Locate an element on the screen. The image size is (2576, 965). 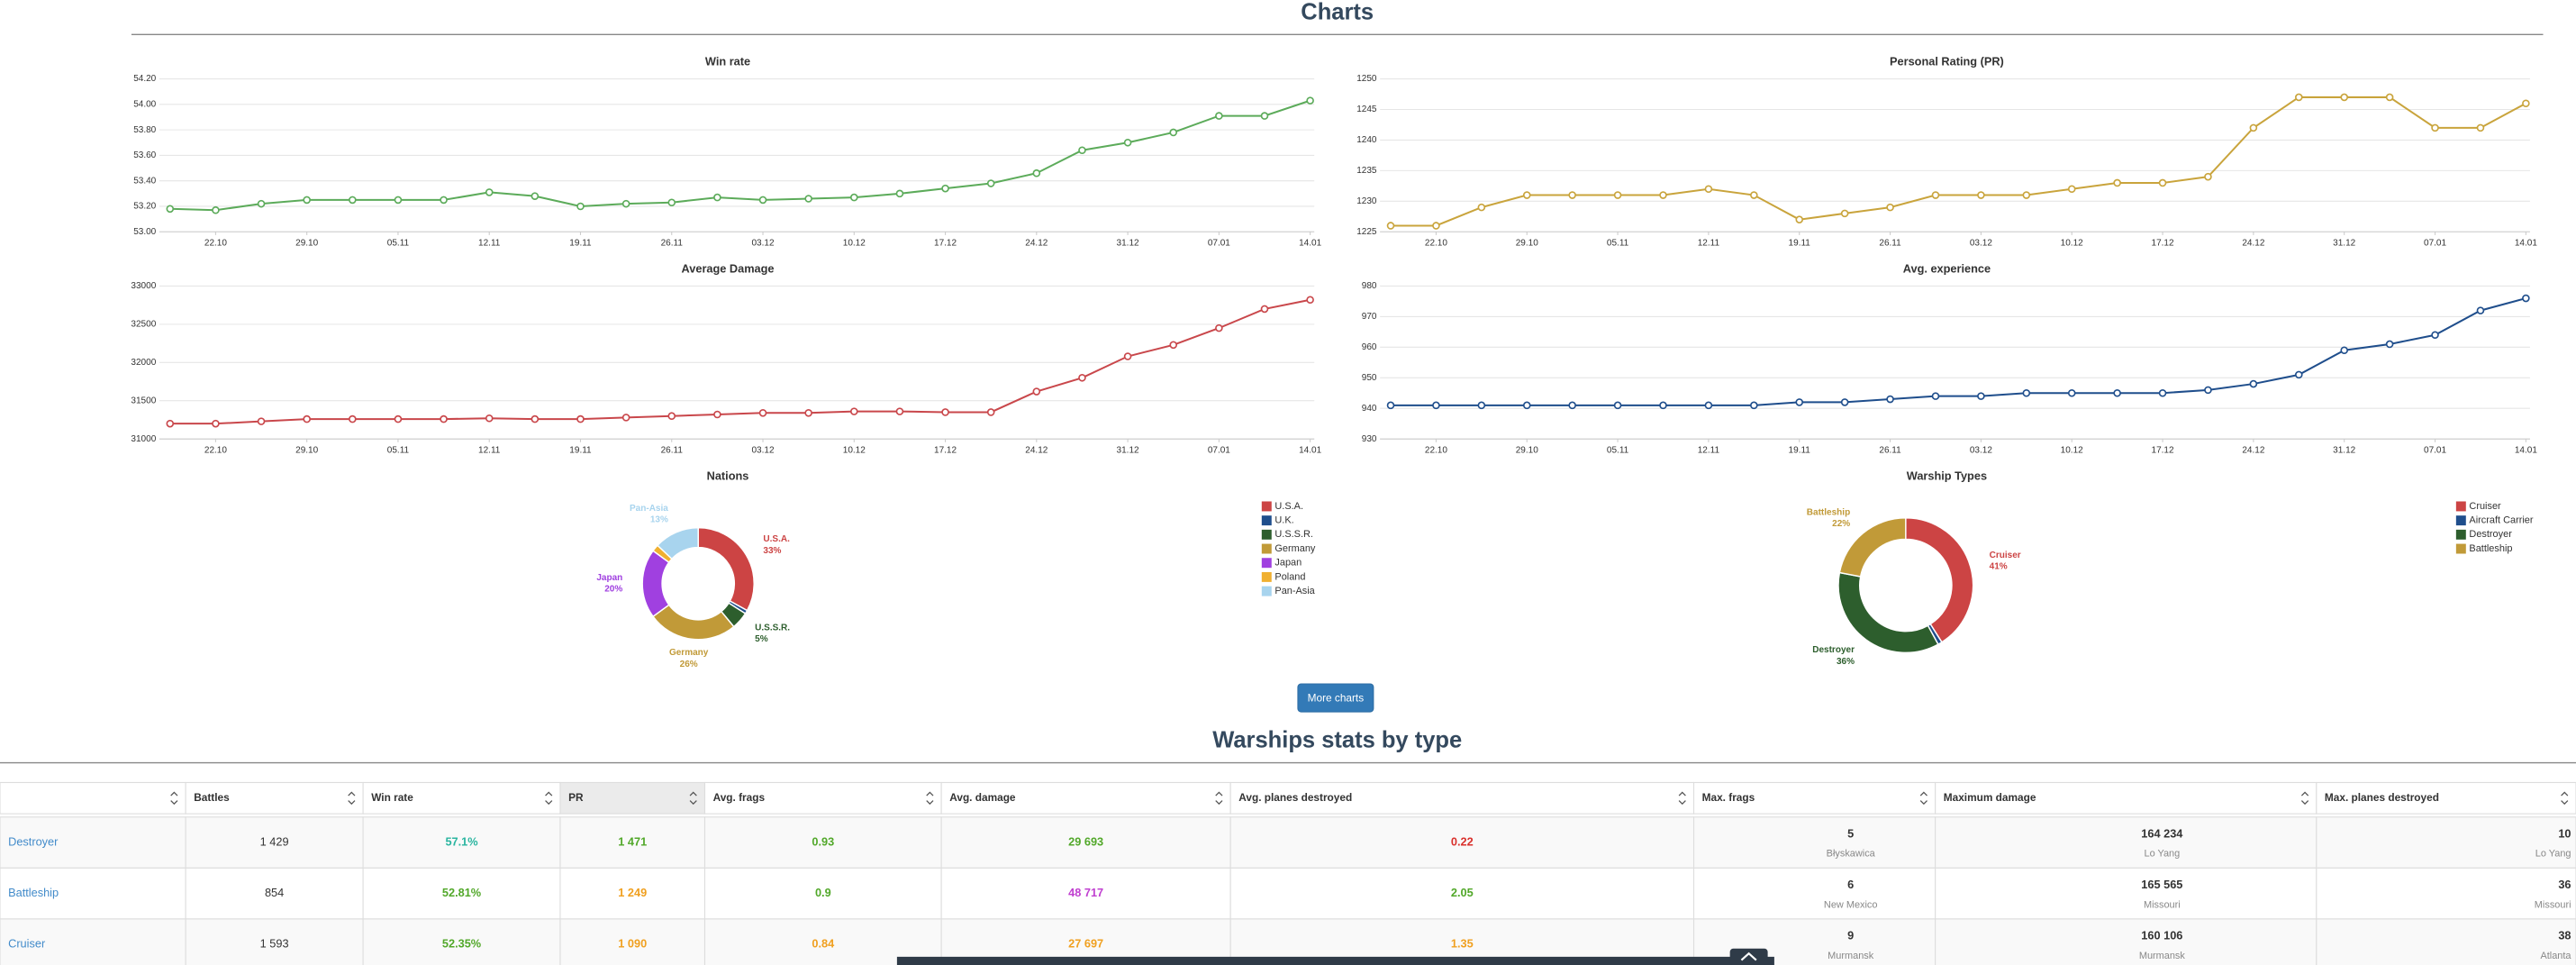
ship-type-link: Destroyer is located at coordinates (33, 841).